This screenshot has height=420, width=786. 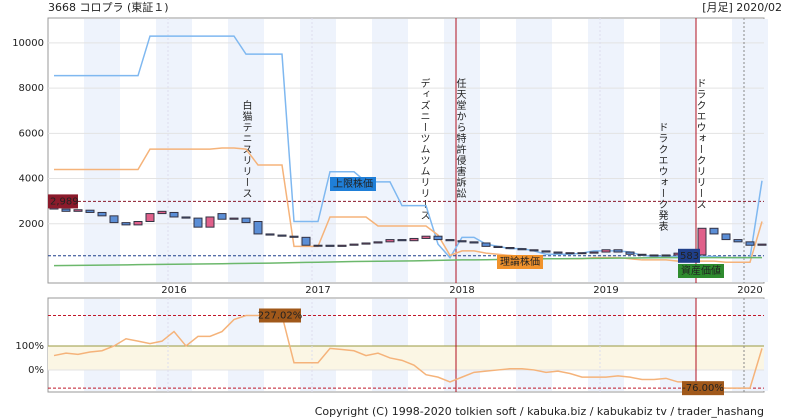 I want to click on period: [月足] 2020/02, so click(x=742, y=7).